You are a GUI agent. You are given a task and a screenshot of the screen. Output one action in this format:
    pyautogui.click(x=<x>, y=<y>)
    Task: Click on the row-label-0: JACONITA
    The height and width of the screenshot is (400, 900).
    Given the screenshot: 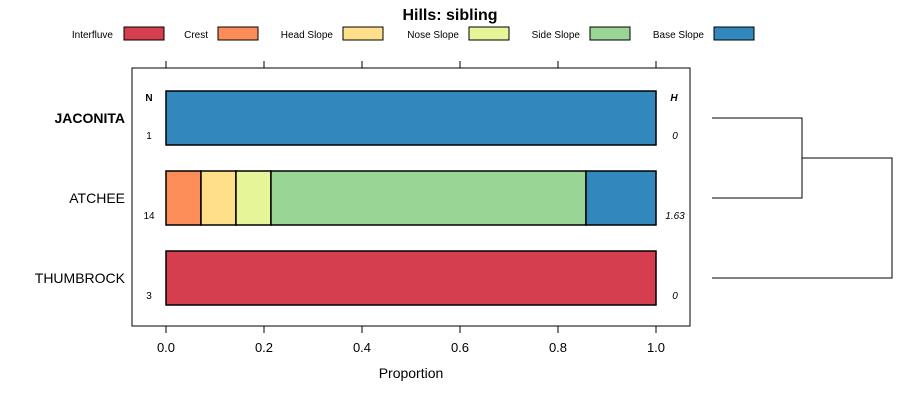 What is the action you would take?
    pyautogui.click(x=89, y=118)
    